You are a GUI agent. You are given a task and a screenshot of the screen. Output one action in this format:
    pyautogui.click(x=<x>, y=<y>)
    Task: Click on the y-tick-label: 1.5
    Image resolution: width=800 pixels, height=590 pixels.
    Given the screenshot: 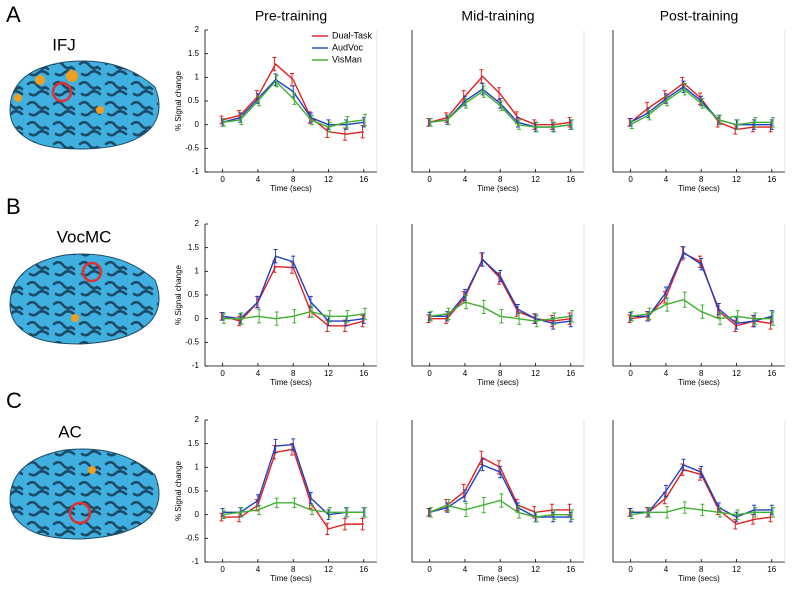 What is the action you would take?
    pyautogui.click(x=194, y=443)
    